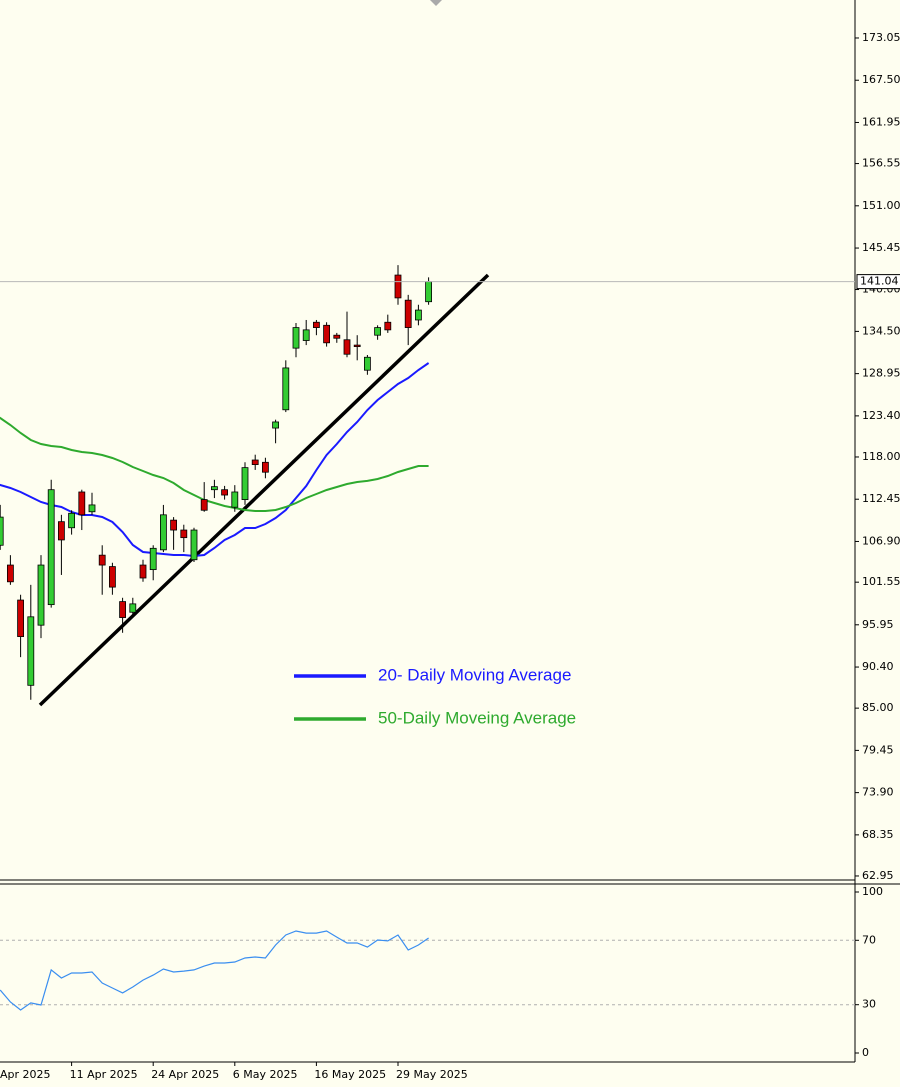 The height and width of the screenshot is (1087, 900). I want to click on y-tick-label: 128.95, so click(881, 373).